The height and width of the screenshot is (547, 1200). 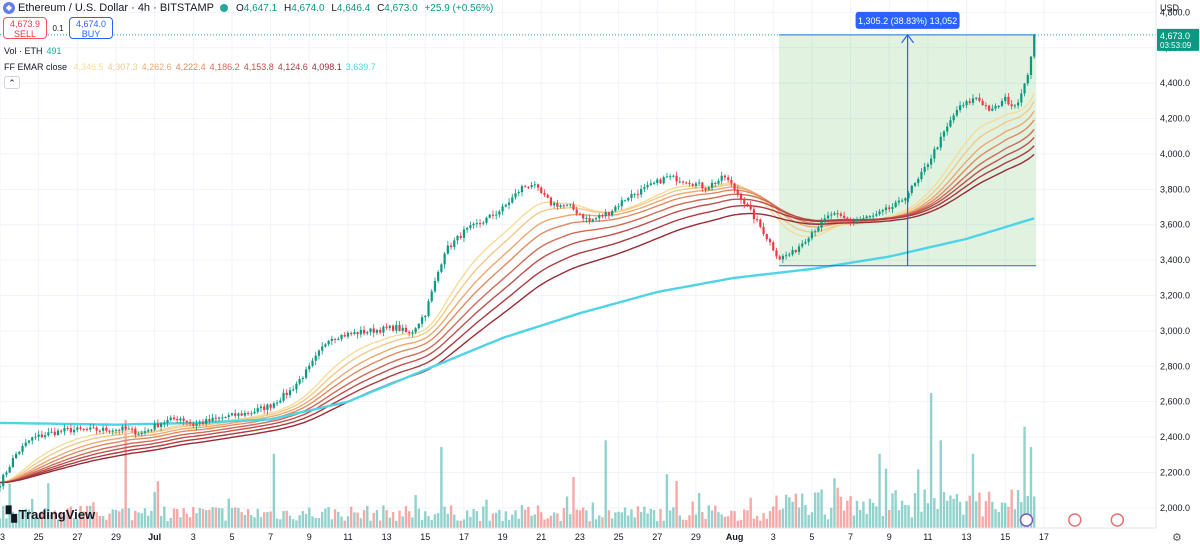 What do you see at coordinates (1170, 8) in the screenshot?
I see `currency-label: USD` at bounding box center [1170, 8].